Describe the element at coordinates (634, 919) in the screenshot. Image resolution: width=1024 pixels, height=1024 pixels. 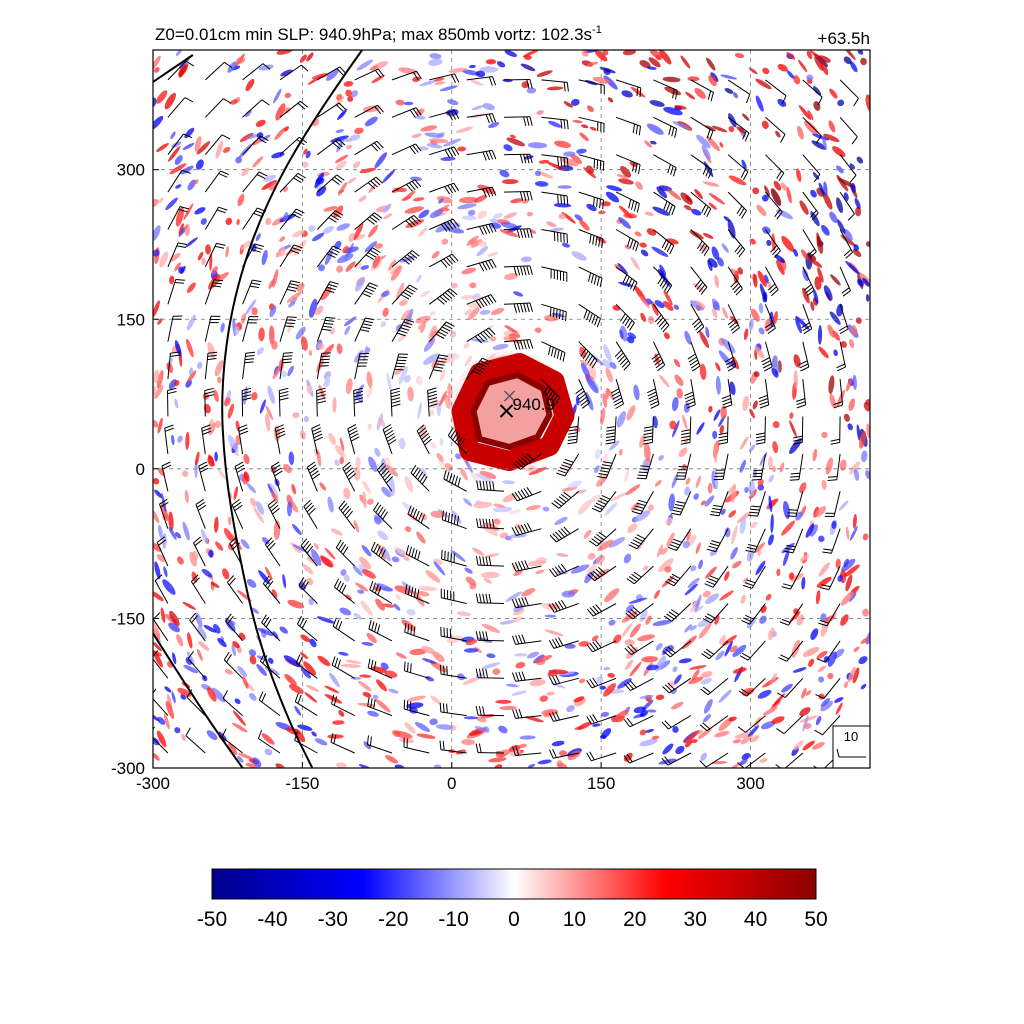
I see `colorbar-tick-label: 20` at that location.